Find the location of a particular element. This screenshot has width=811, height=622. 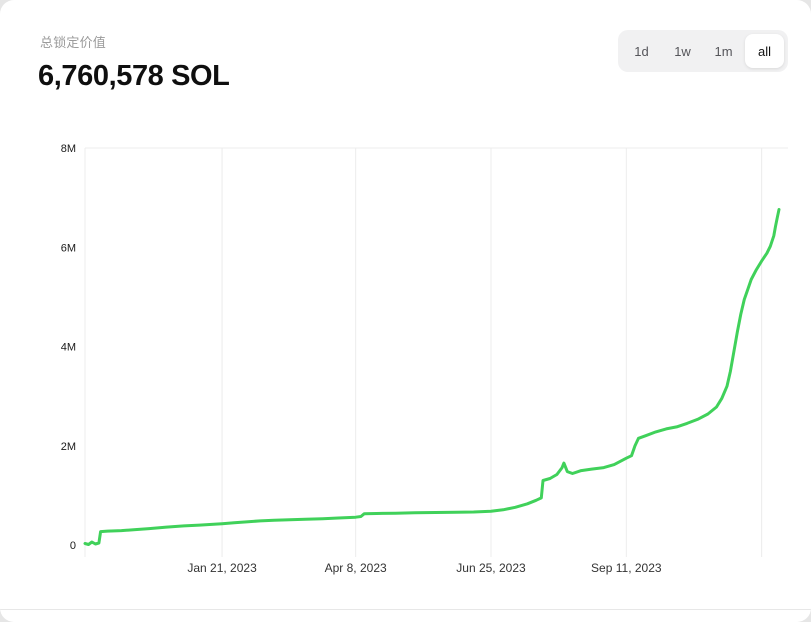

time-range-selector: 1d 1w 1m all is located at coordinates (703, 51).